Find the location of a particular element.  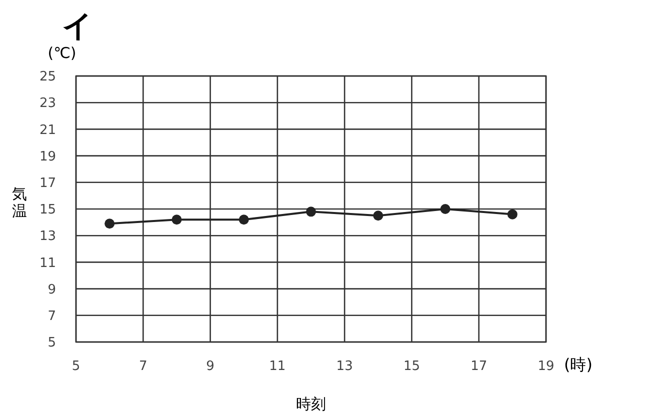

y-tick-label: 17 is located at coordinates (47, 183).